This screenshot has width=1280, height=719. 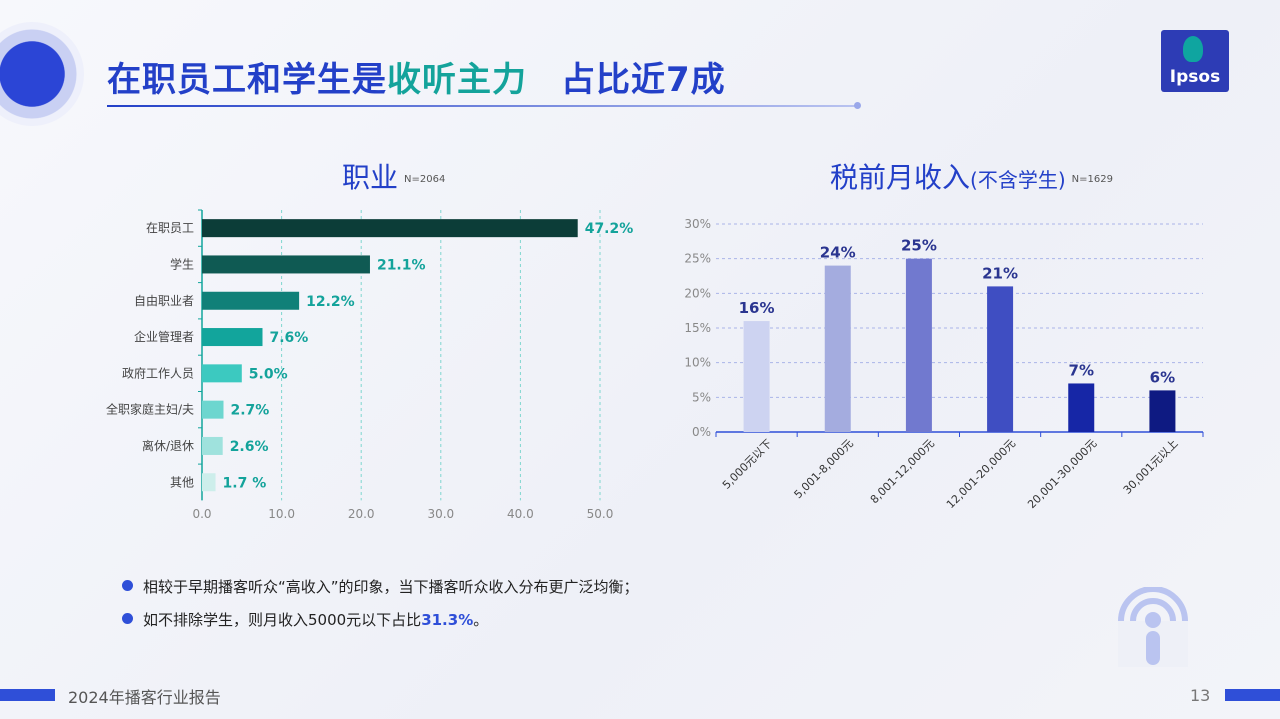 I want to click on decorative-circle, so click(x=42, y=74).